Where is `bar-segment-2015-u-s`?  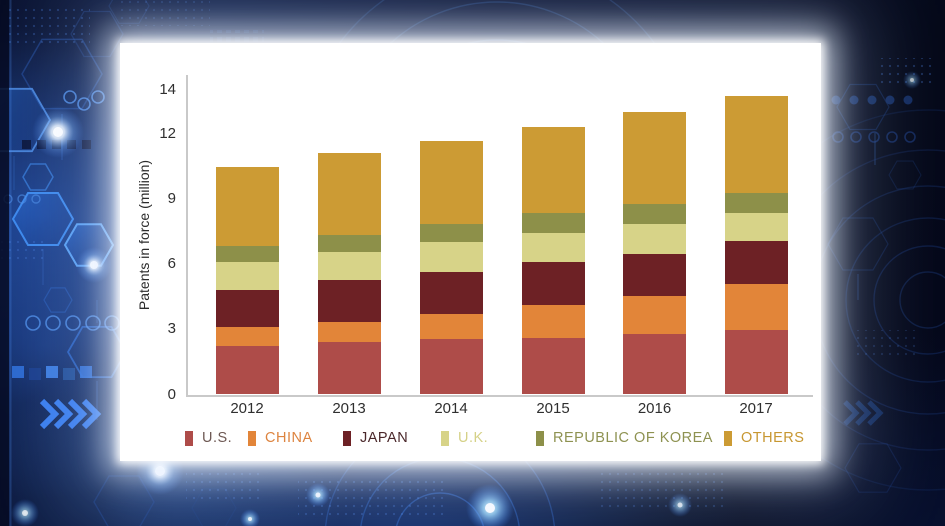
bar-segment-2015-u-s is located at coordinates (553, 366).